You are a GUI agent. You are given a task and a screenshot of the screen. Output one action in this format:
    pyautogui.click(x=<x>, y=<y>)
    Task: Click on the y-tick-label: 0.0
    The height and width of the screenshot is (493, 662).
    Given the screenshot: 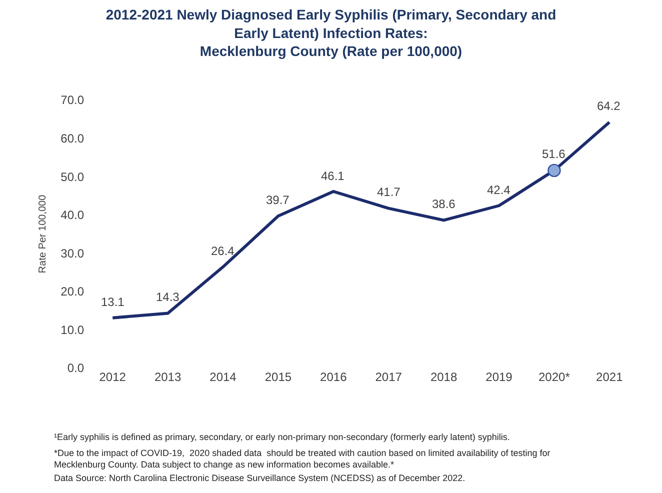 What is the action you would take?
    pyautogui.click(x=75, y=368)
    